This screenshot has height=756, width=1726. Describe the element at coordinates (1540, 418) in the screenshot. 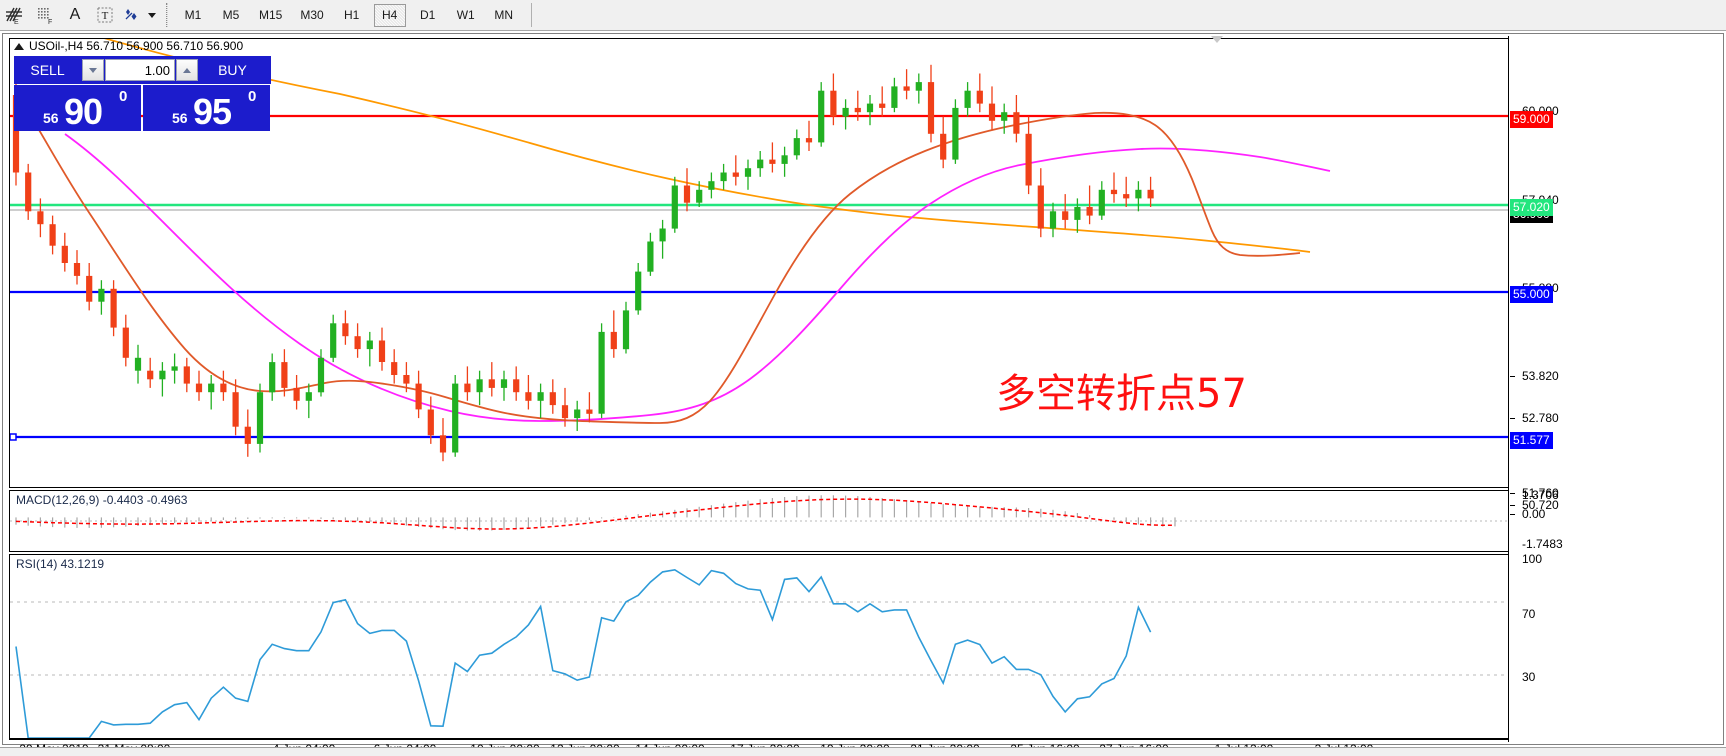

I see `price-tick-label: 52.780` at that location.